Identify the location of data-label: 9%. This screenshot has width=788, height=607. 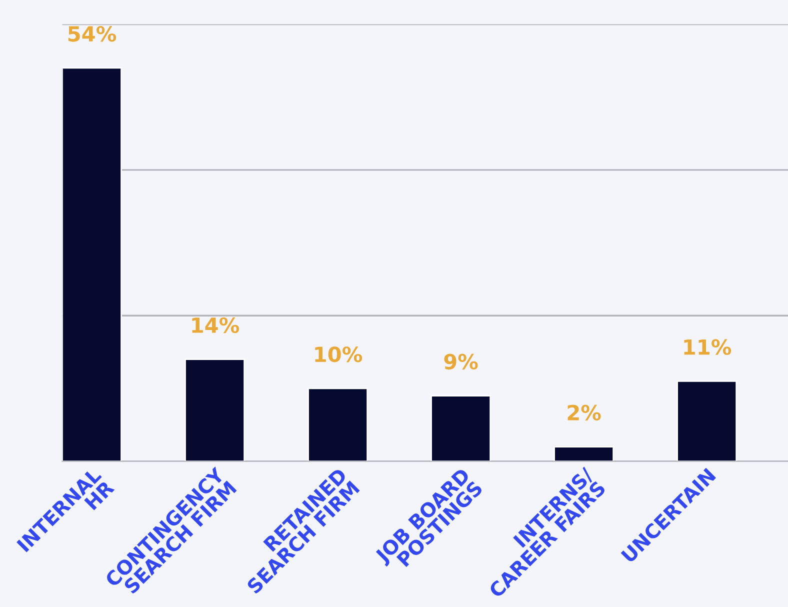
(461, 362).